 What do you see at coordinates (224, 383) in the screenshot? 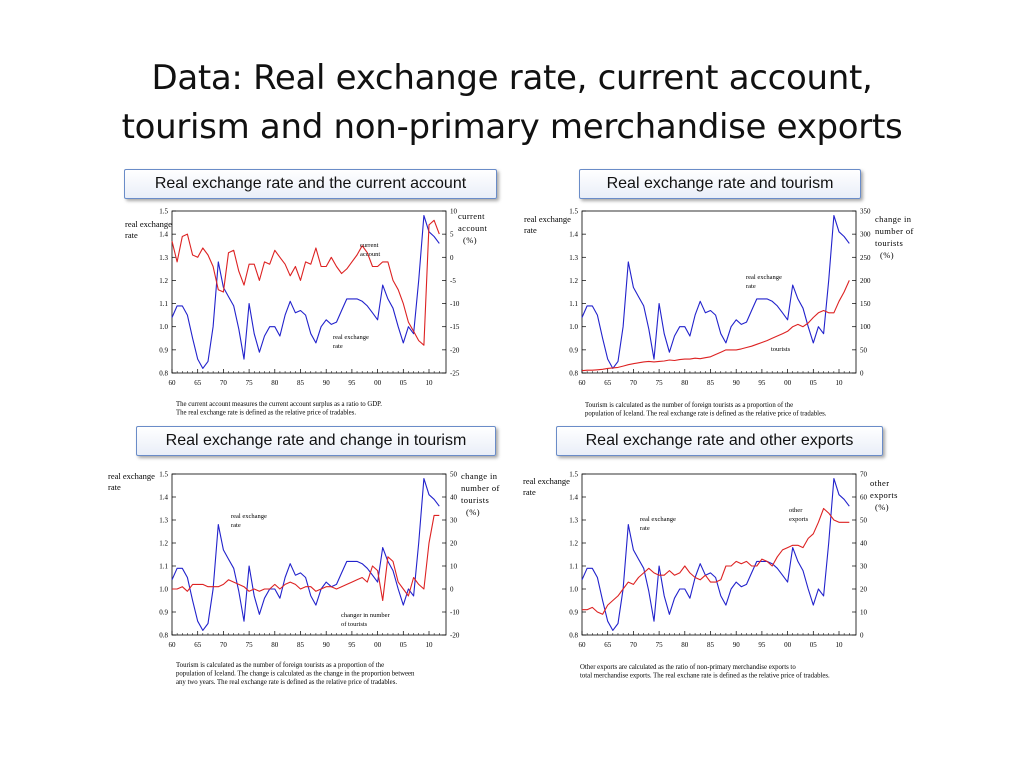
I see `ca-x-tick-label: 70` at bounding box center [224, 383].